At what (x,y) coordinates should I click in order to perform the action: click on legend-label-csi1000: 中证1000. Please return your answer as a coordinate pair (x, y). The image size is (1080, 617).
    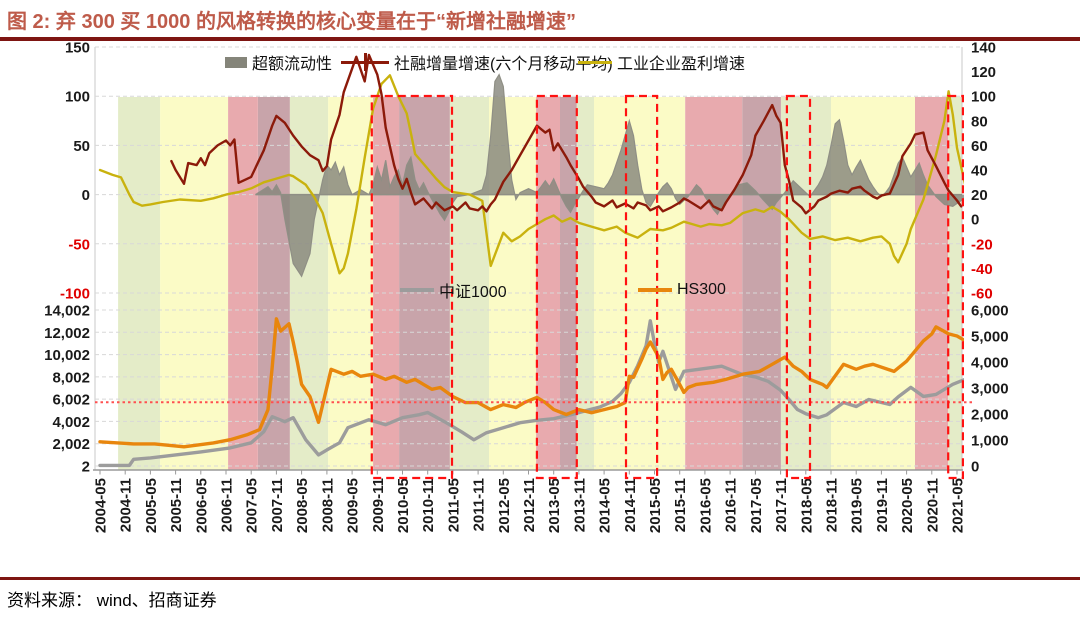
    Looking at the image, I should click on (473, 292).